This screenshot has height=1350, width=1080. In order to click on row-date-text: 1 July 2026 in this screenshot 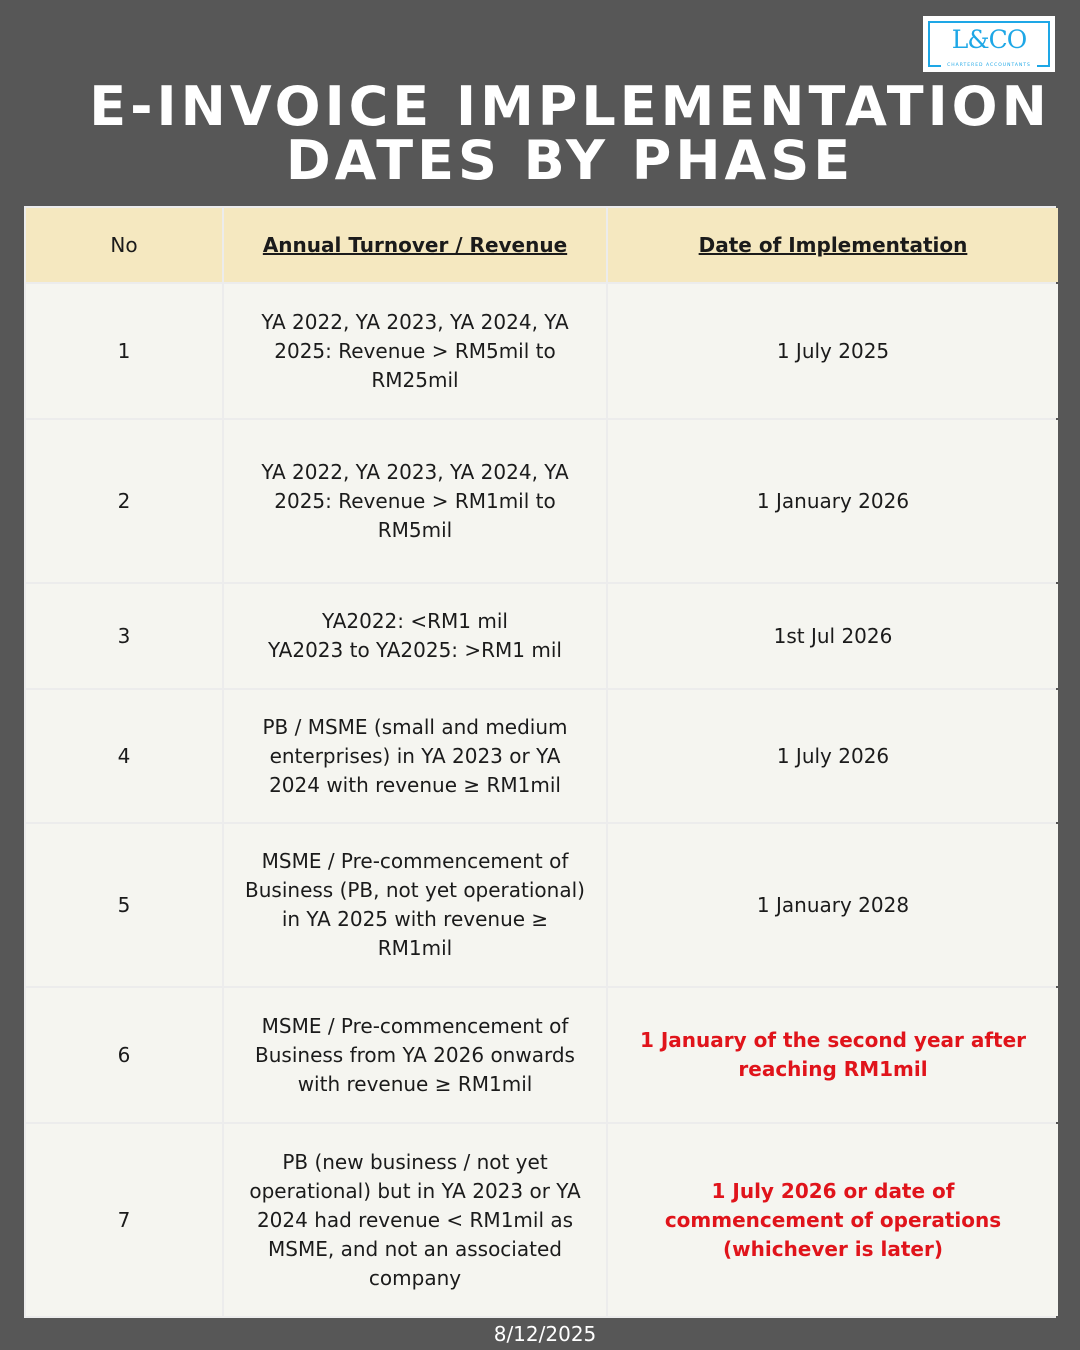, I will do `click(833, 755)`.